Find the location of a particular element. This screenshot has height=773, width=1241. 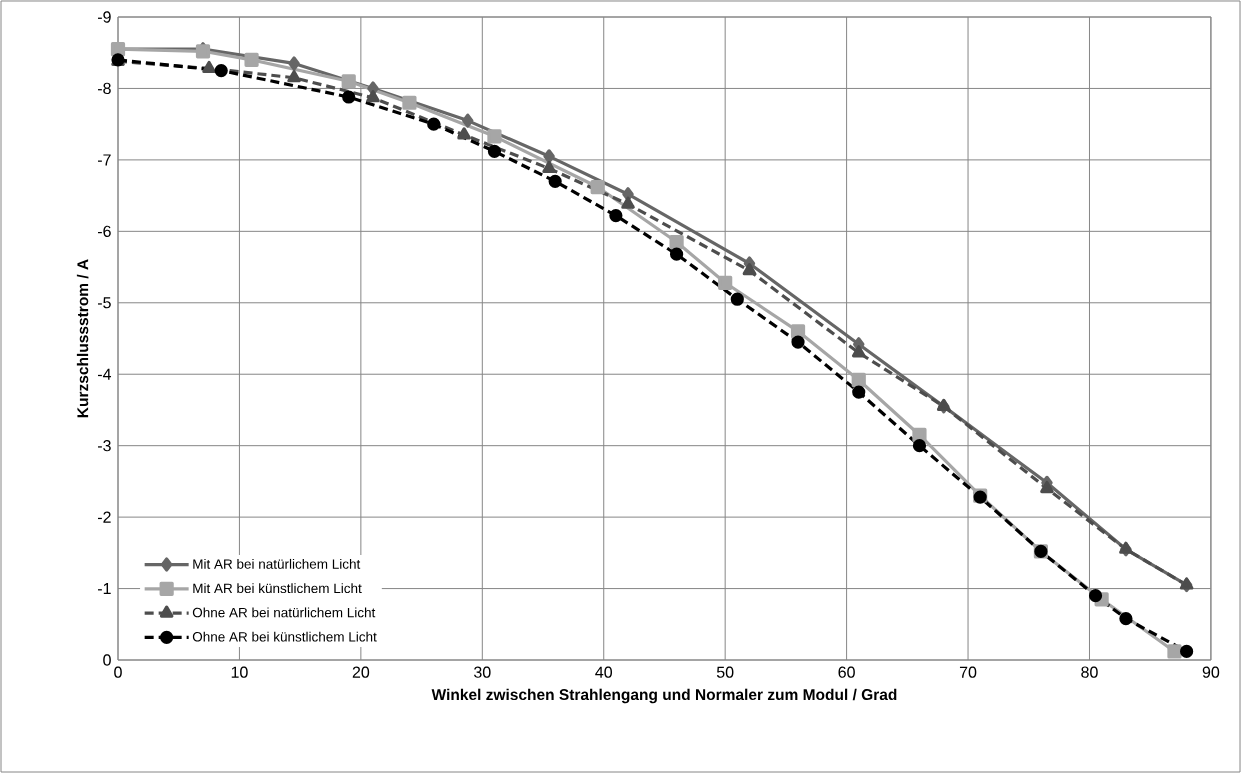

y-tick-label: -1 is located at coordinates (104, 589).